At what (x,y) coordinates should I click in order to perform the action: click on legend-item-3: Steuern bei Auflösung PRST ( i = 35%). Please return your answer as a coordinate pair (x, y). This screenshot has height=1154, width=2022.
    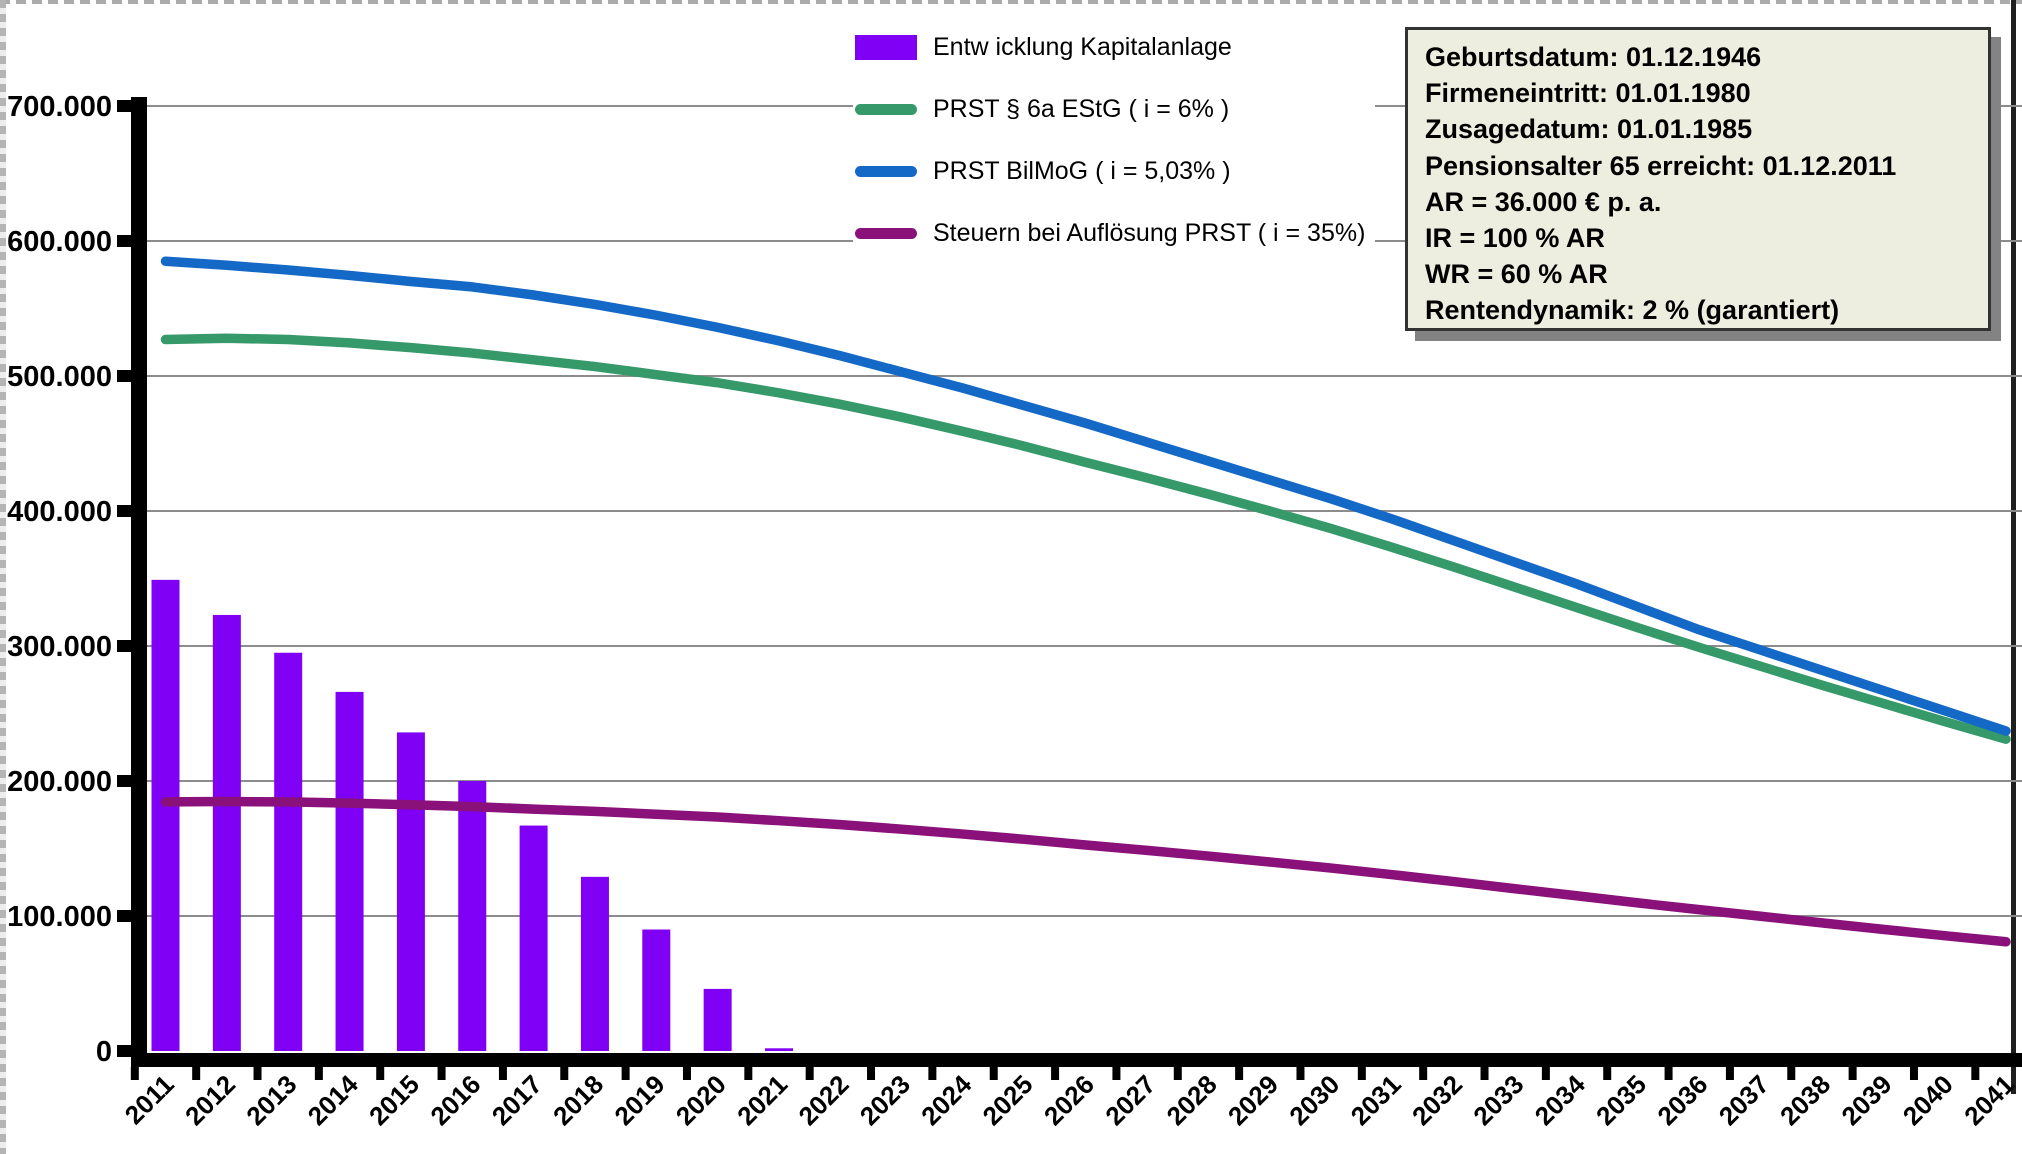
    Looking at the image, I should click on (1110, 232).